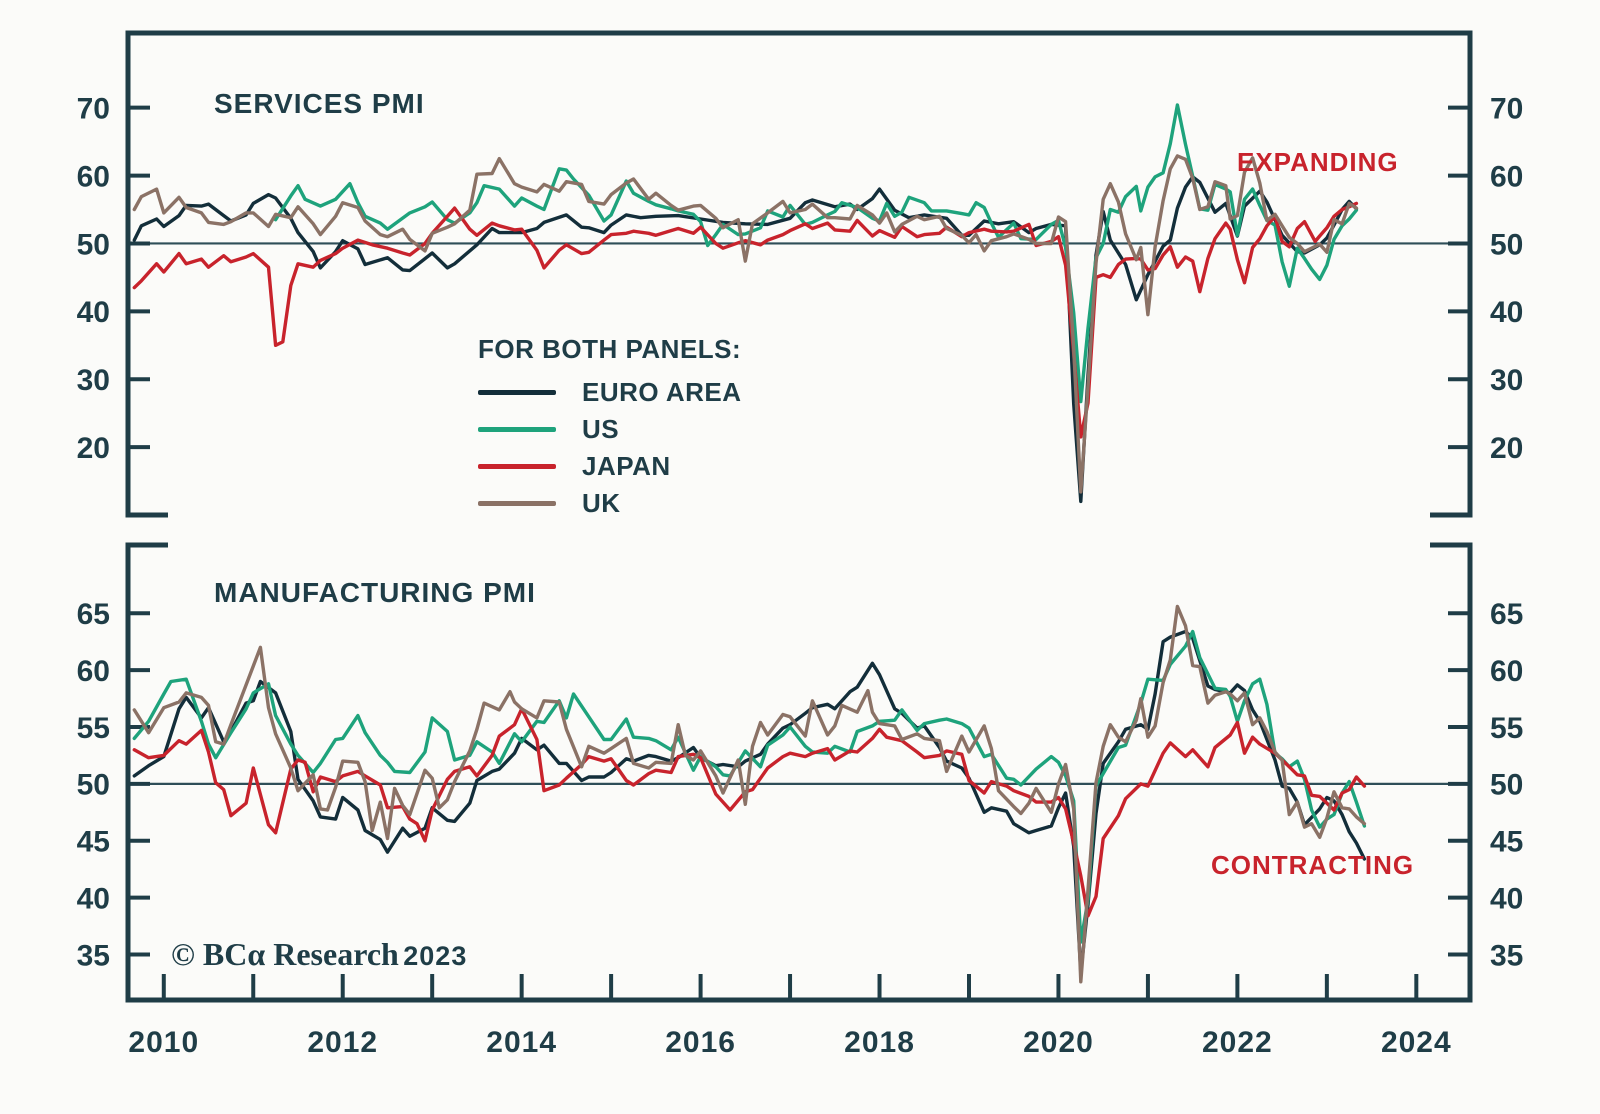 The image size is (1600, 1114). What do you see at coordinates (1506, 380) in the screenshot?
I see `y-tick-label-right-30: 30` at bounding box center [1506, 380].